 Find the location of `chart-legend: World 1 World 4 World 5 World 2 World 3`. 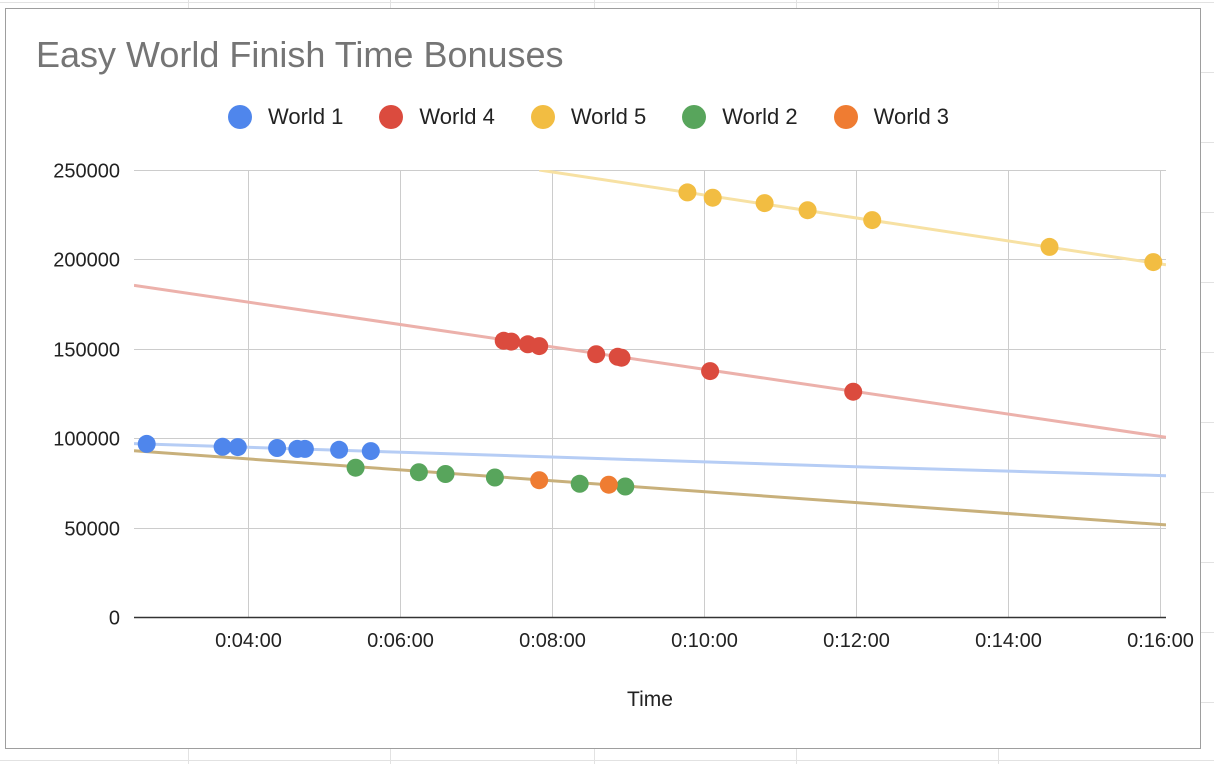

chart-legend: World 1 World 4 World 5 World 2 World 3 is located at coordinates (606, 117).